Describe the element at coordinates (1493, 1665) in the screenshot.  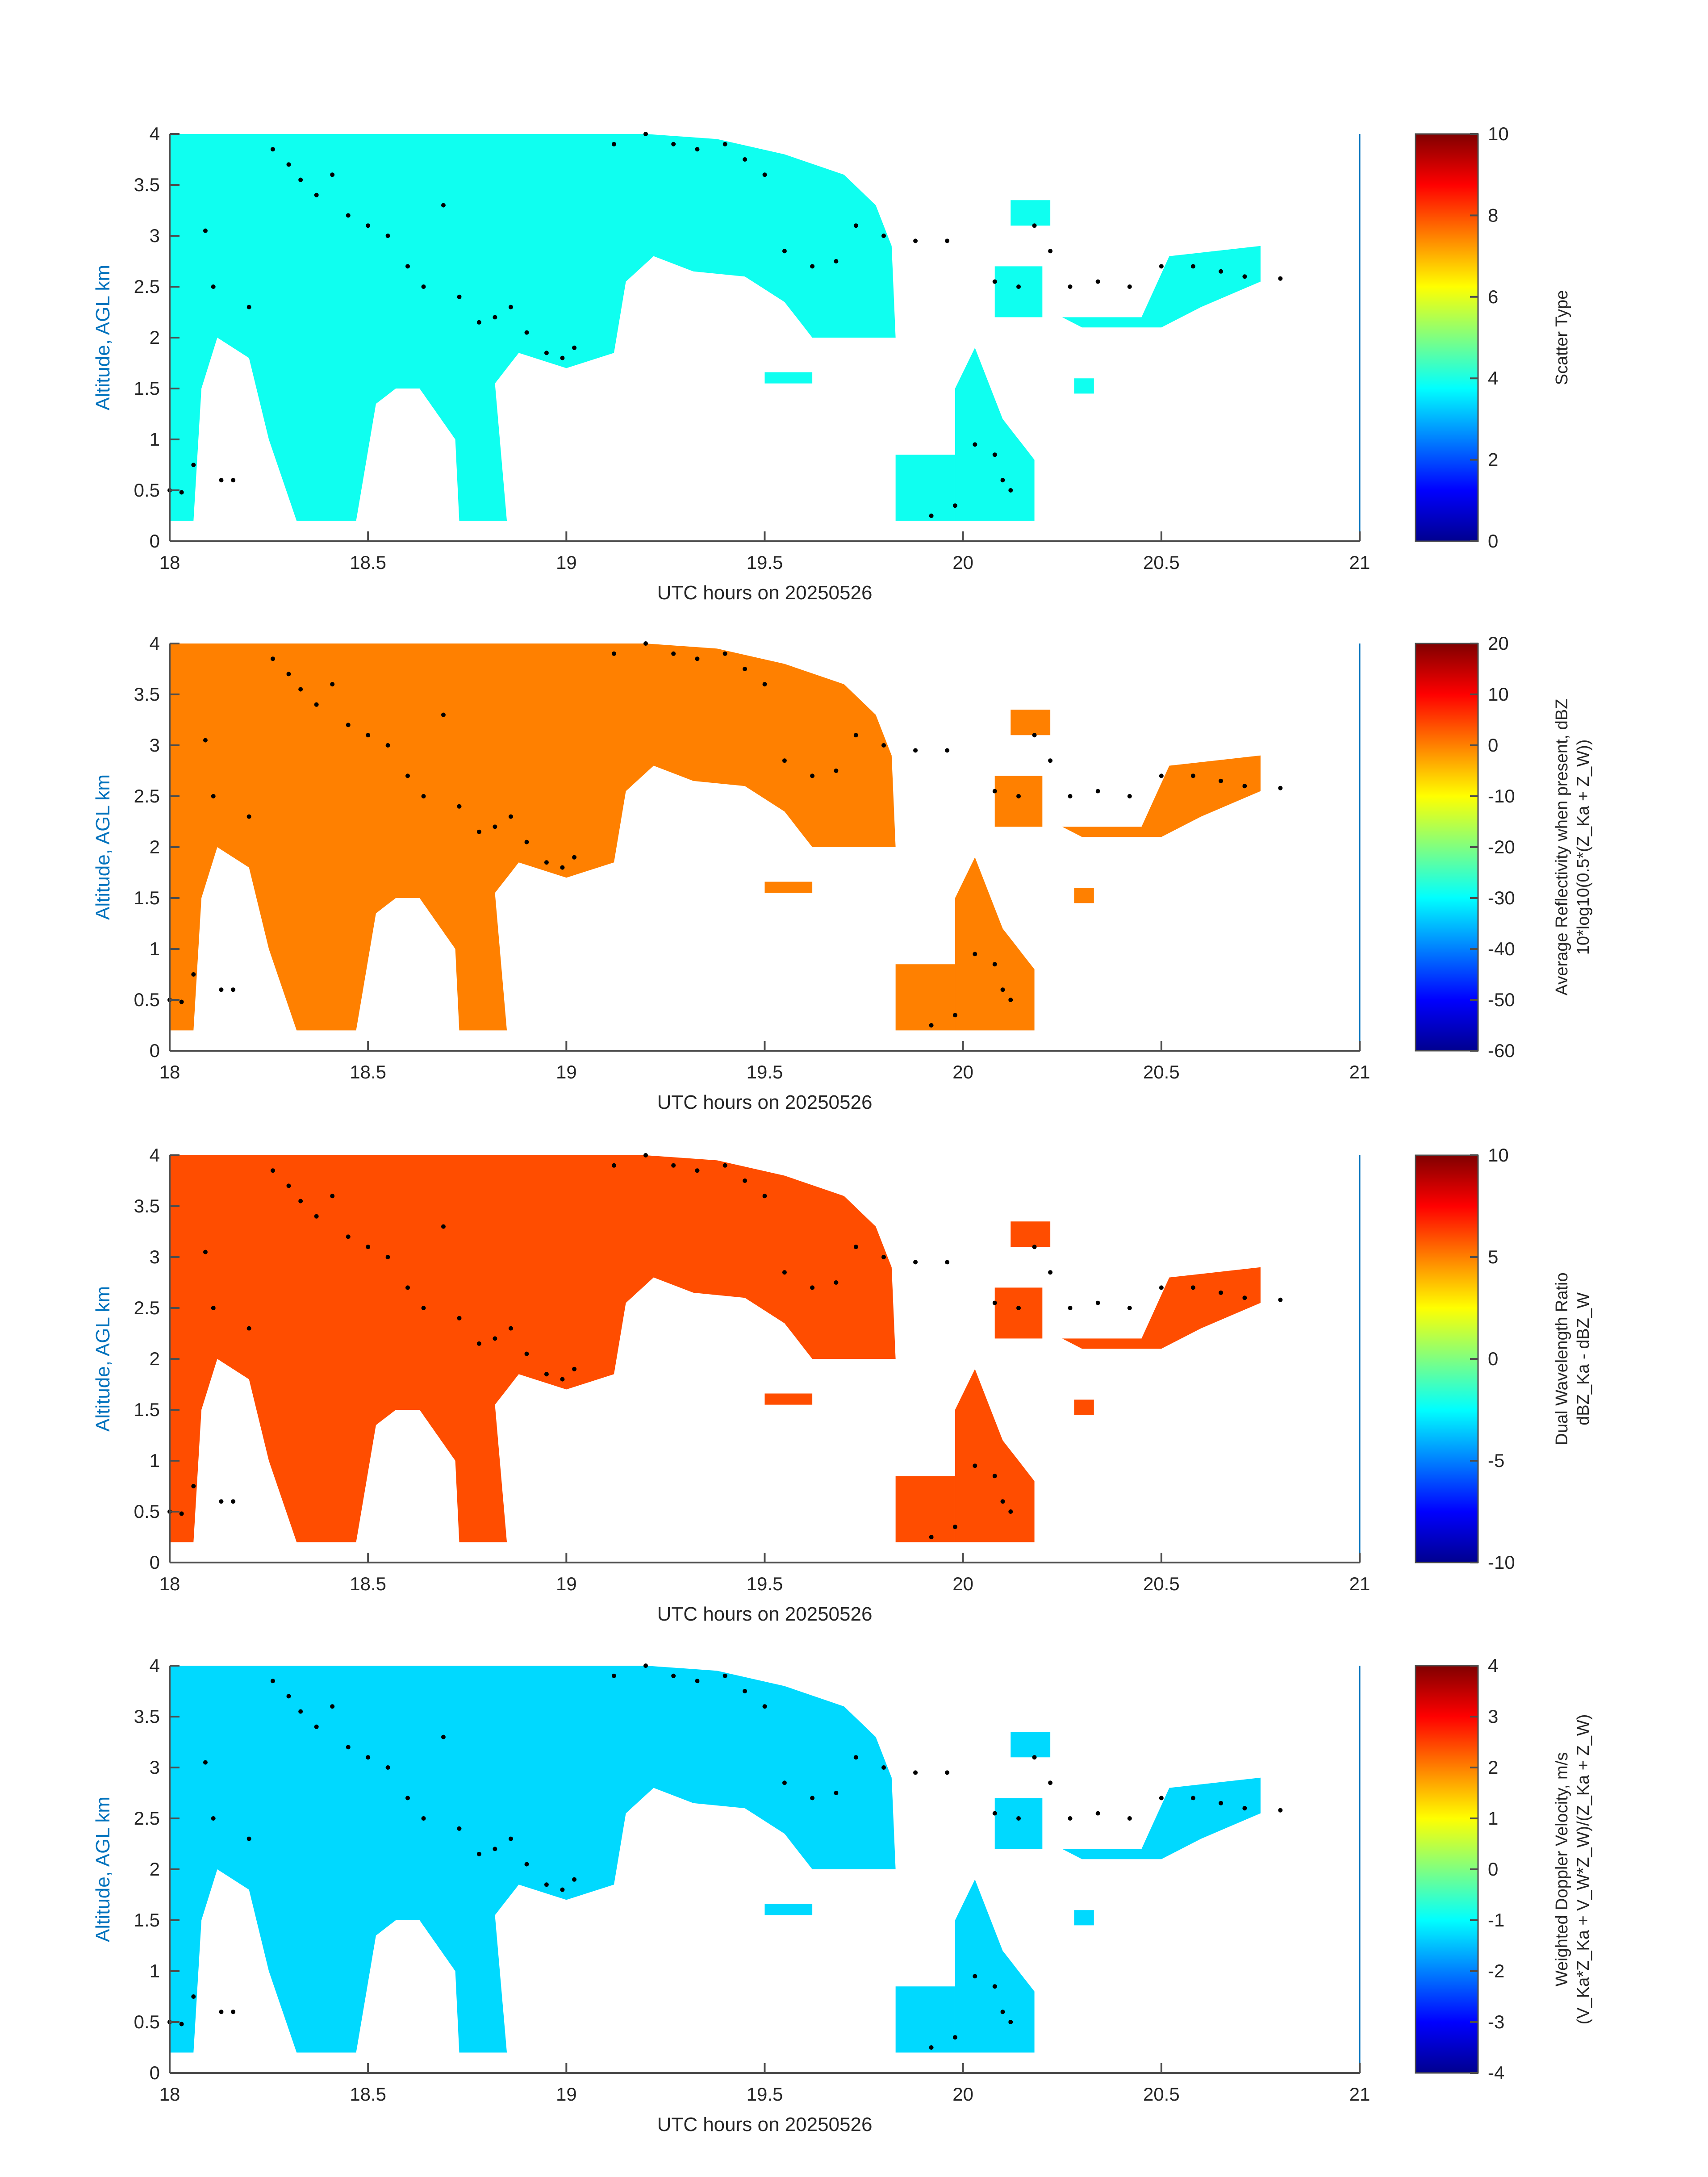
I see `colorbar-tick-label: 4` at that location.